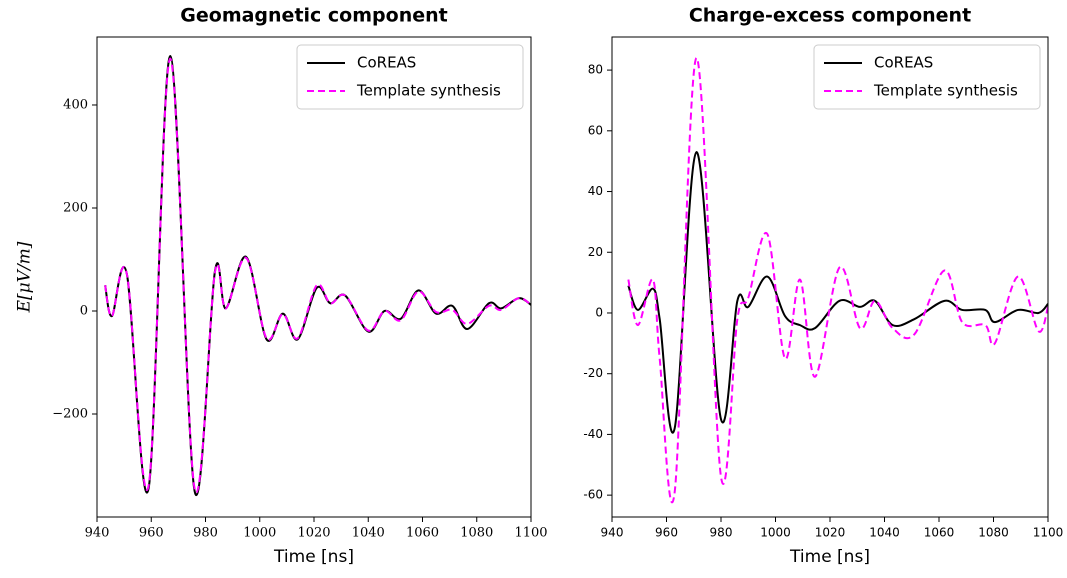  Describe the element at coordinates (595, 130) in the screenshot. I see `y-tick-label: 60` at that location.